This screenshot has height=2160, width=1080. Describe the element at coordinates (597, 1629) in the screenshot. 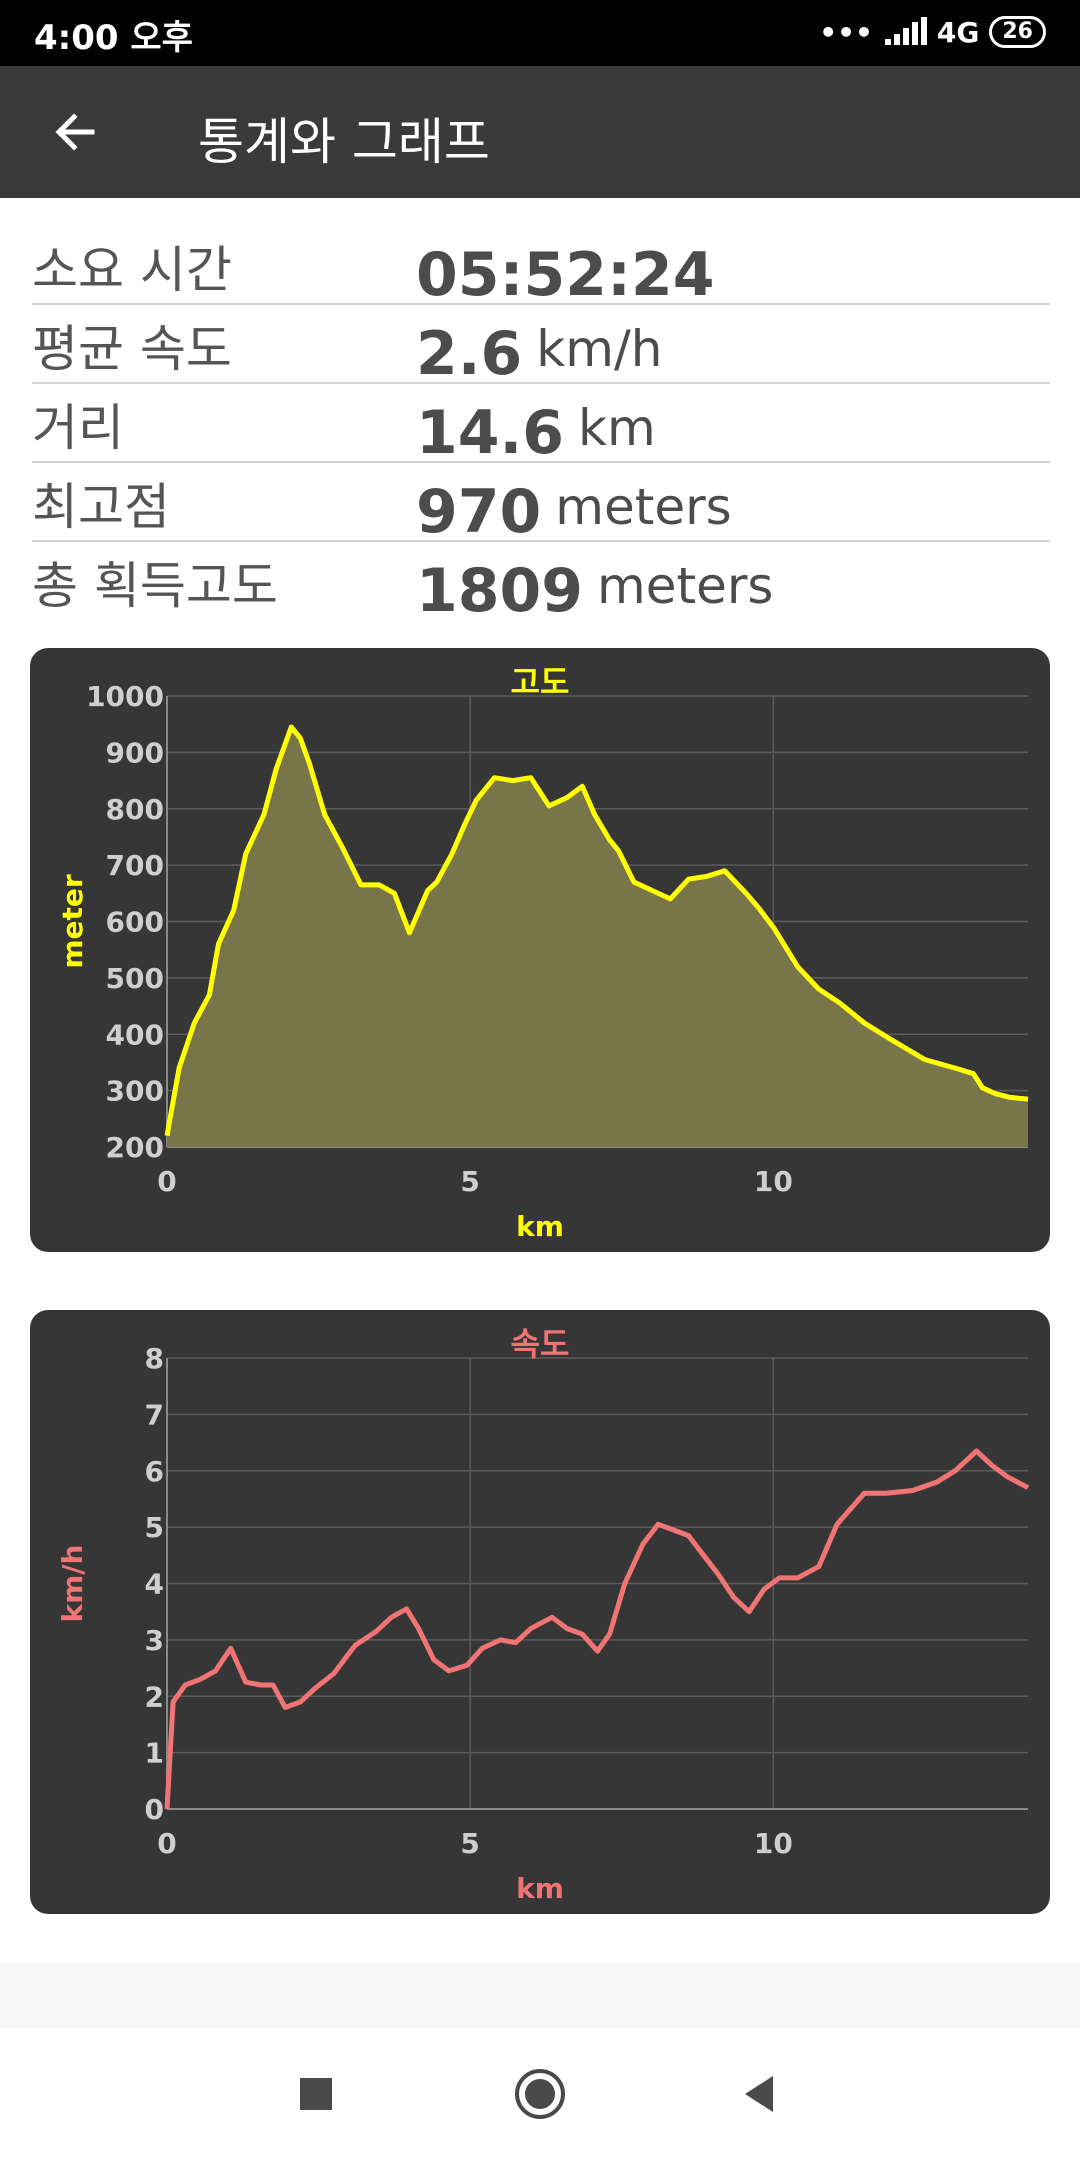

I see `series-line` at that location.